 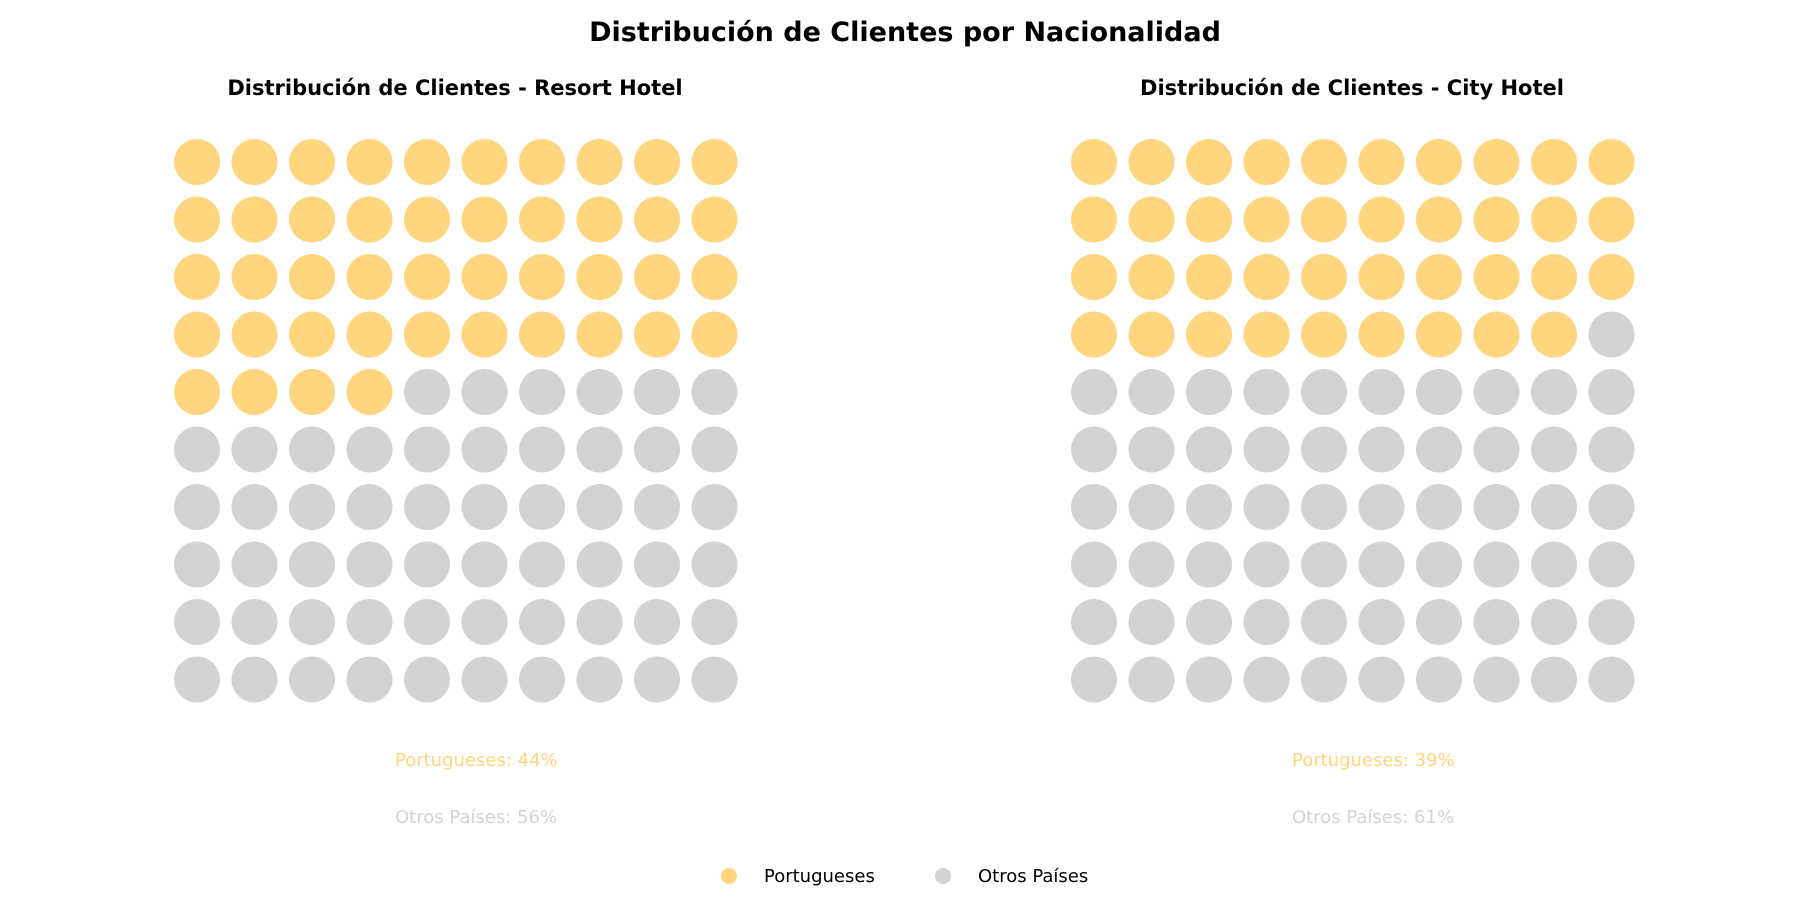 What do you see at coordinates (1352, 88) in the screenshot?
I see `panel-title-city-hotel: Distribución de Clientes - City Hotel` at bounding box center [1352, 88].